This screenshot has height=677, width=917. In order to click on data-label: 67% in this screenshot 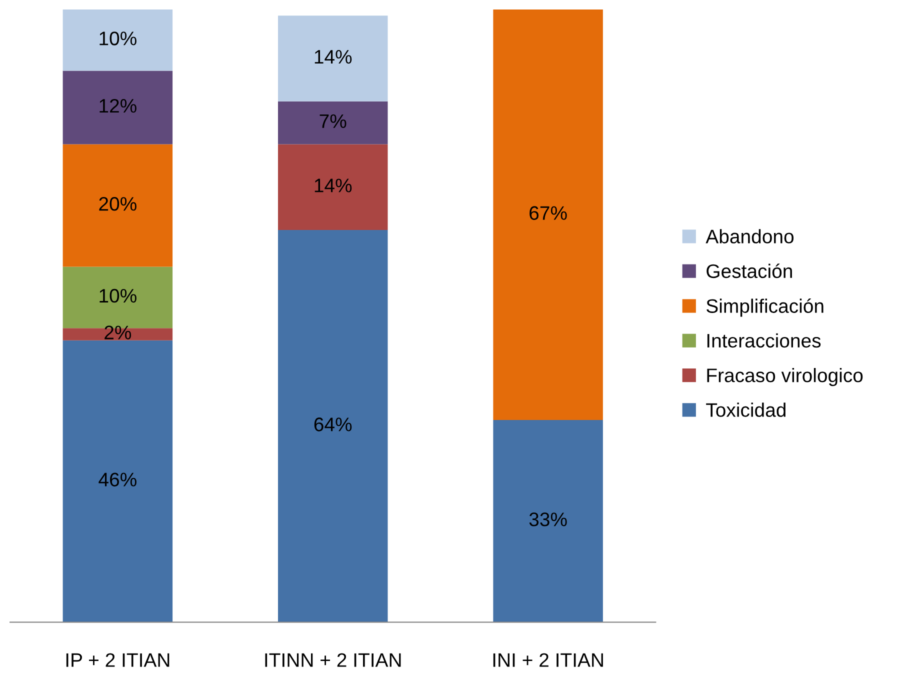, I will do `click(548, 213)`.